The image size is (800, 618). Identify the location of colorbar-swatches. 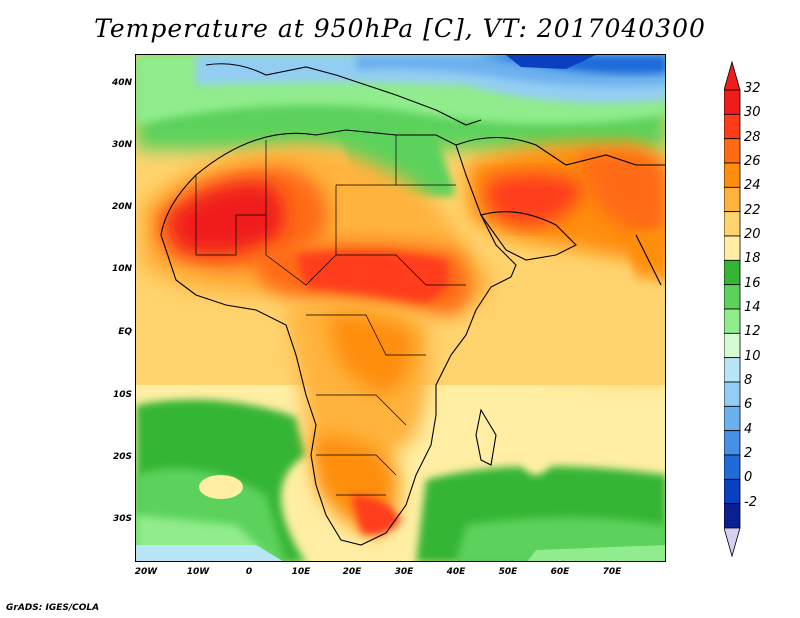
(732, 309).